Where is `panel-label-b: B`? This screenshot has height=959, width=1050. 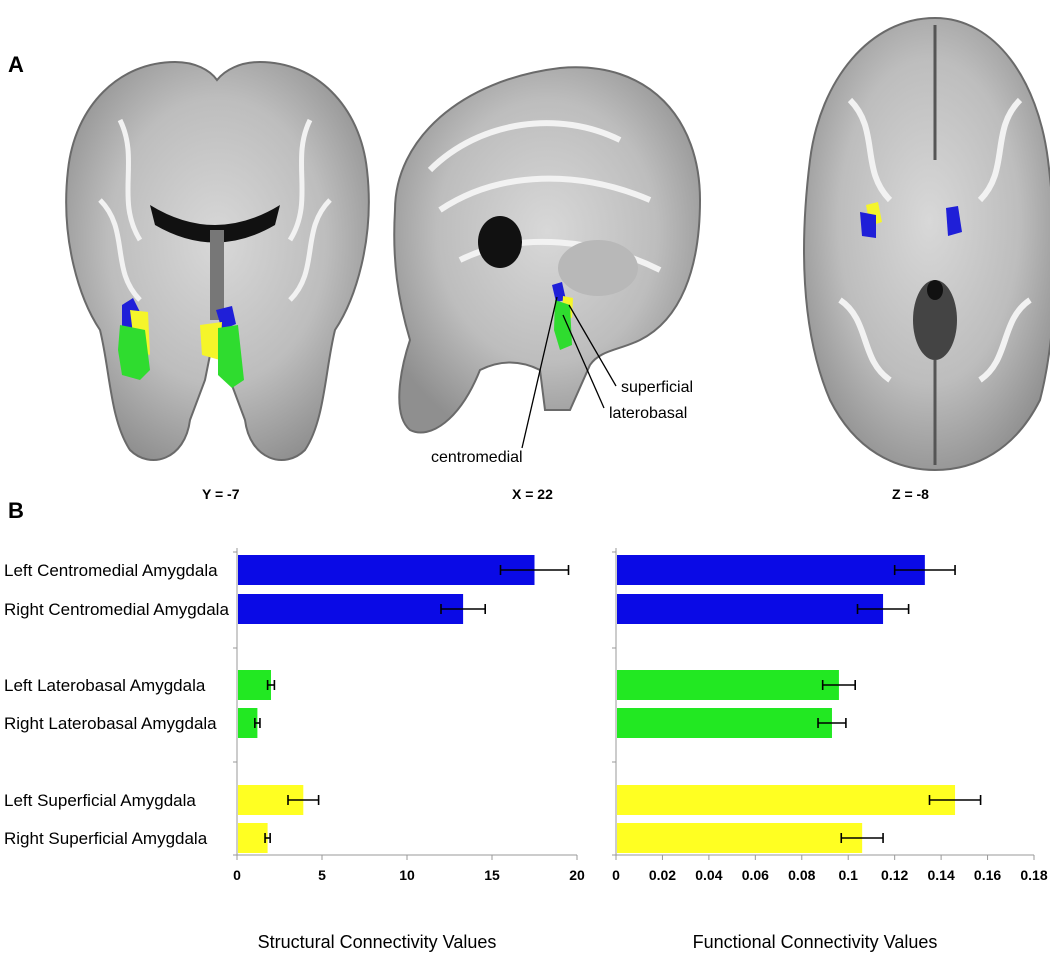
panel-label-b: B is located at coordinates (16, 510).